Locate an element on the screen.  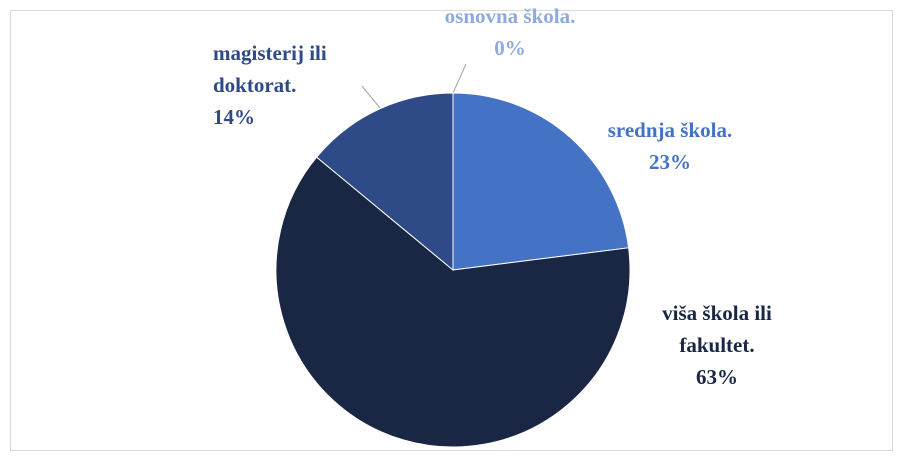
data-label: osnovna škola. 0% is located at coordinates (510, 32).